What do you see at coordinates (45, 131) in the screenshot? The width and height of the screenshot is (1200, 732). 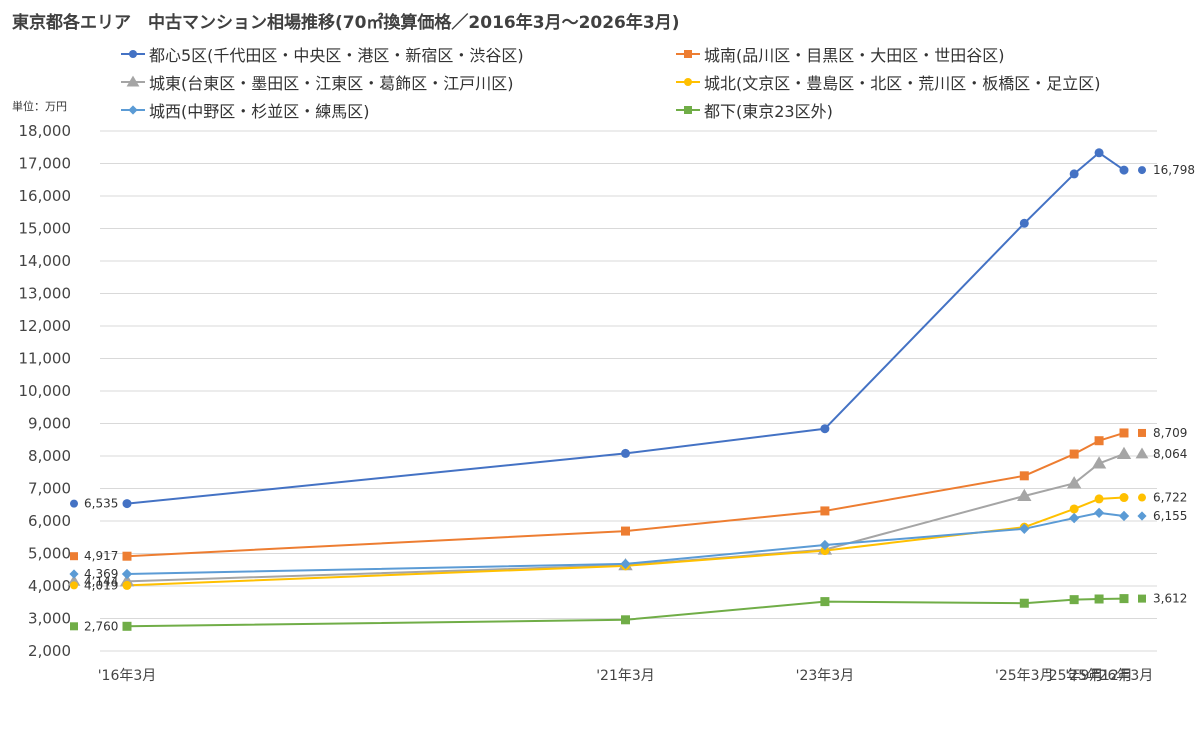 I see `y-tick-label: 18,000` at bounding box center [45, 131].